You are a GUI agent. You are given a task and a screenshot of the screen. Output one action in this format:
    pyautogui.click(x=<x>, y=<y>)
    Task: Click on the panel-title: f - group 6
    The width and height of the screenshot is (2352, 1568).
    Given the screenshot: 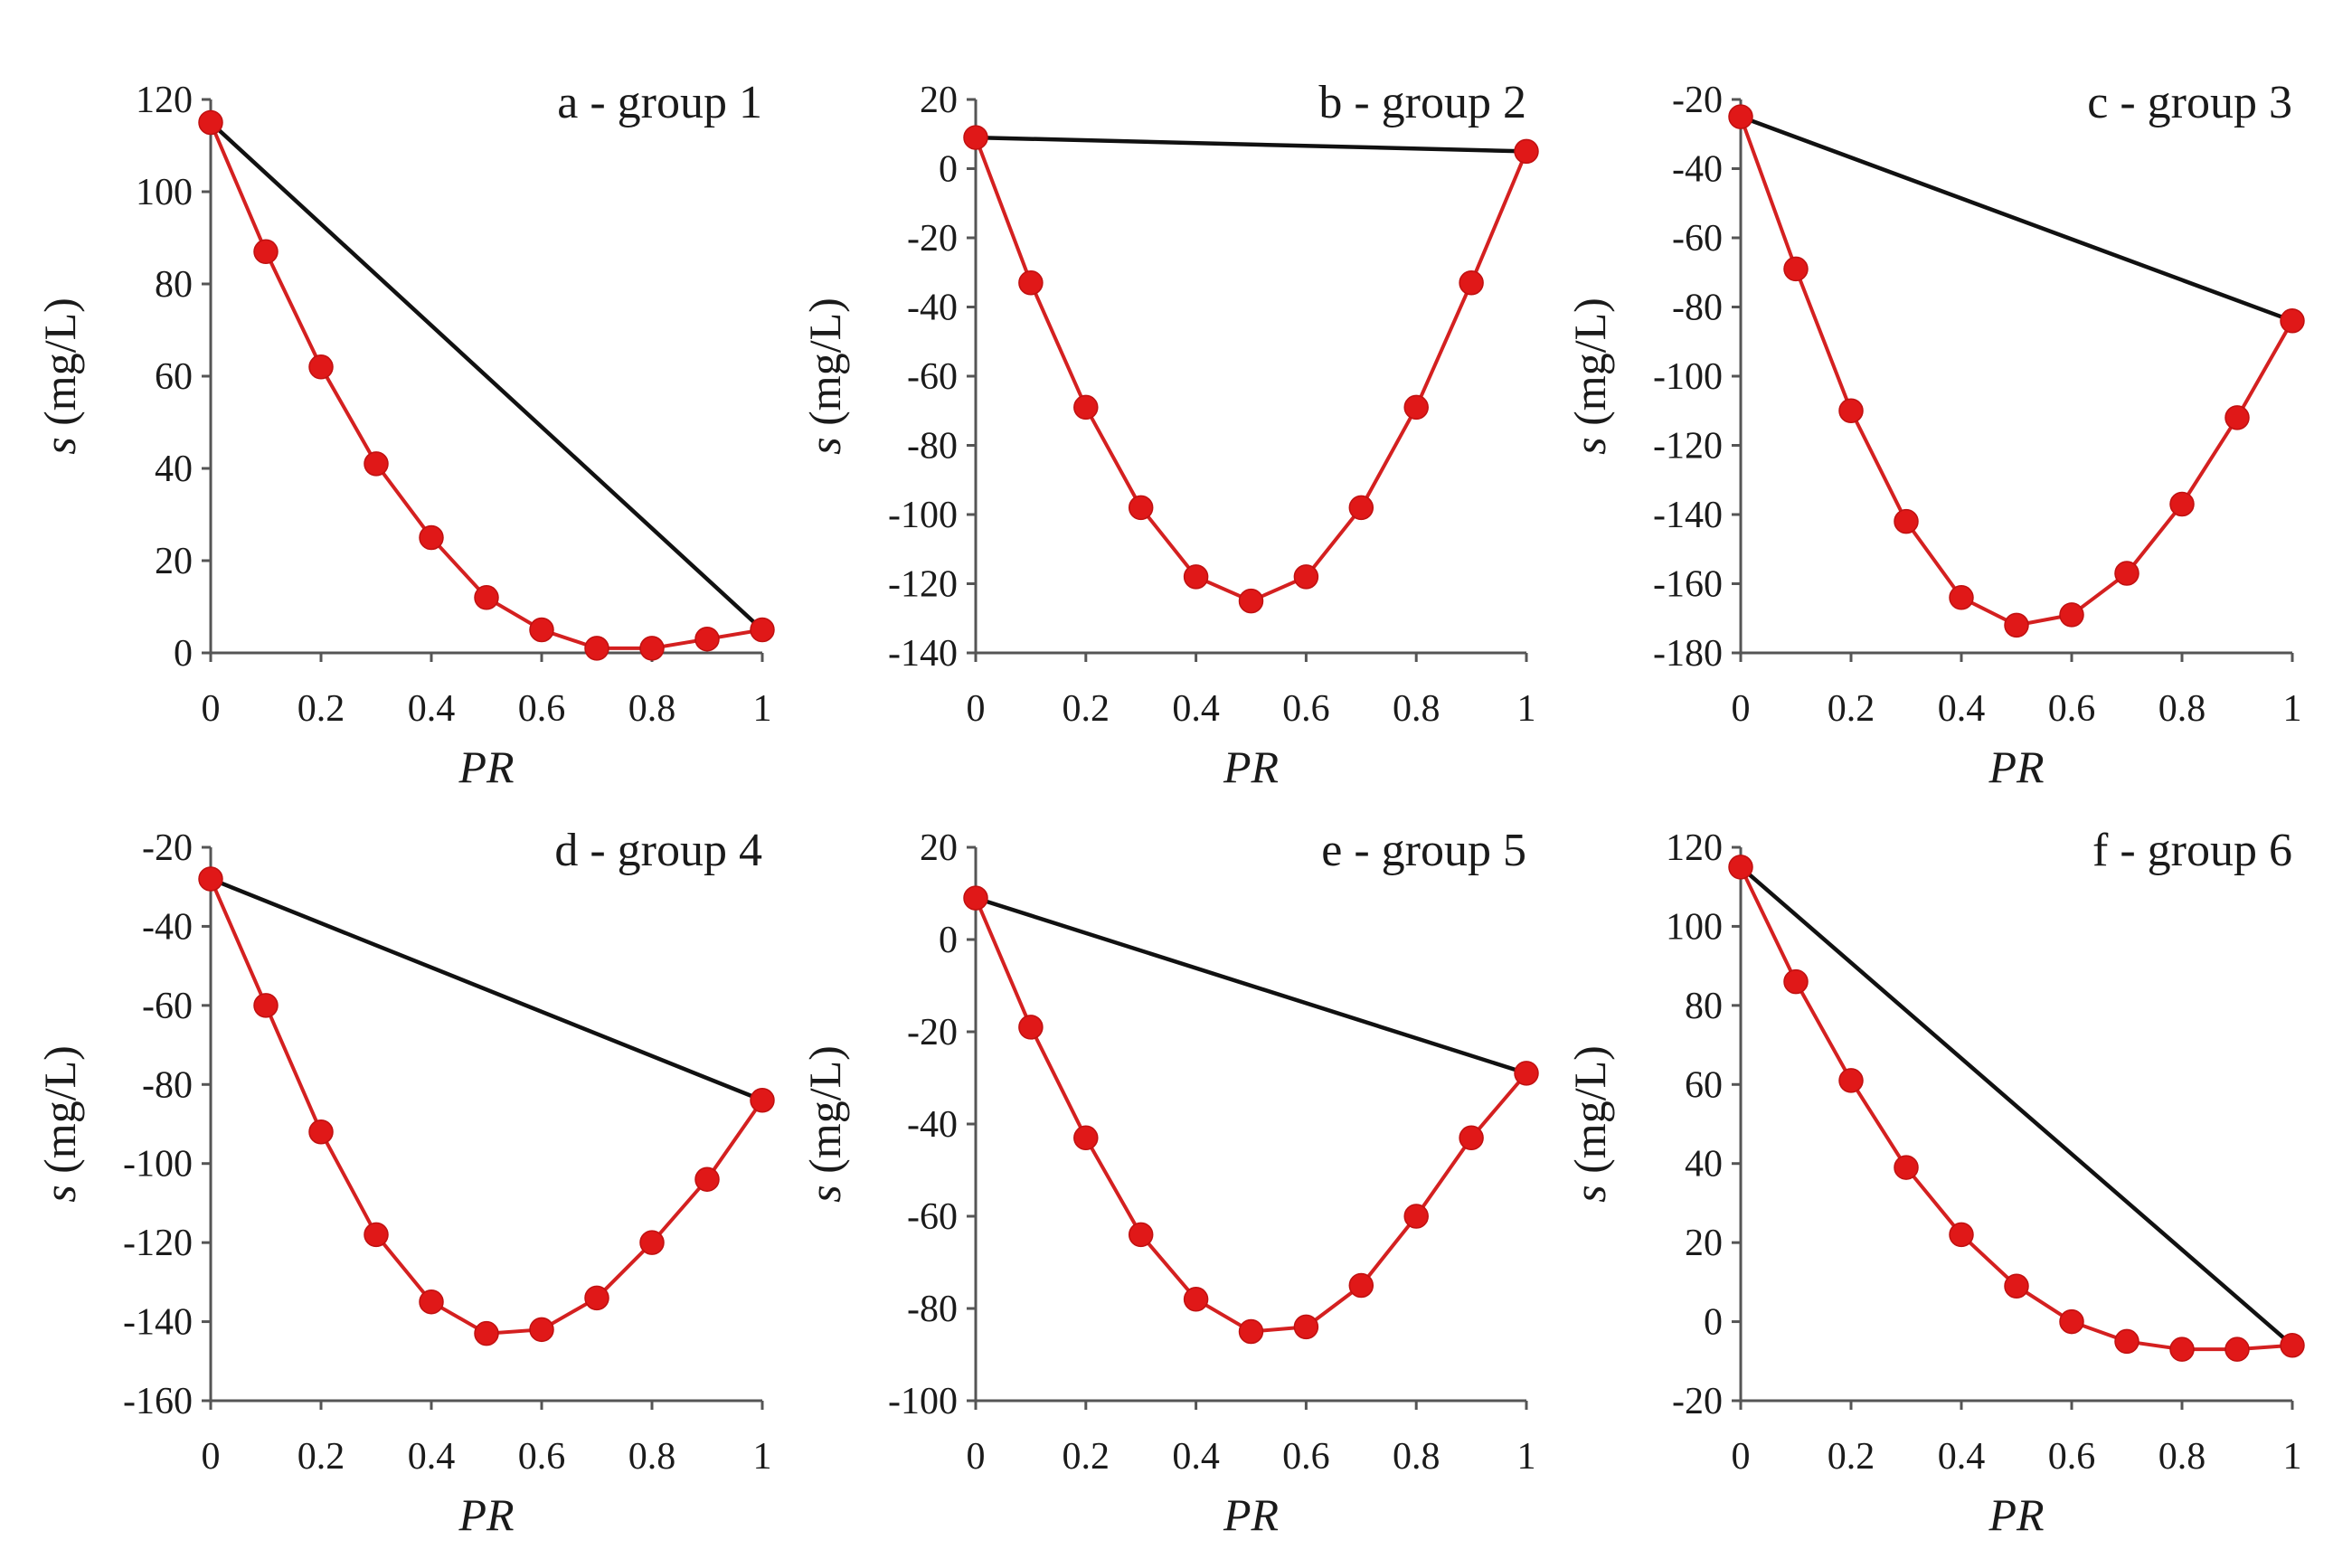 What is the action you would take?
    pyautogui.click(x=2192, y=850)
    